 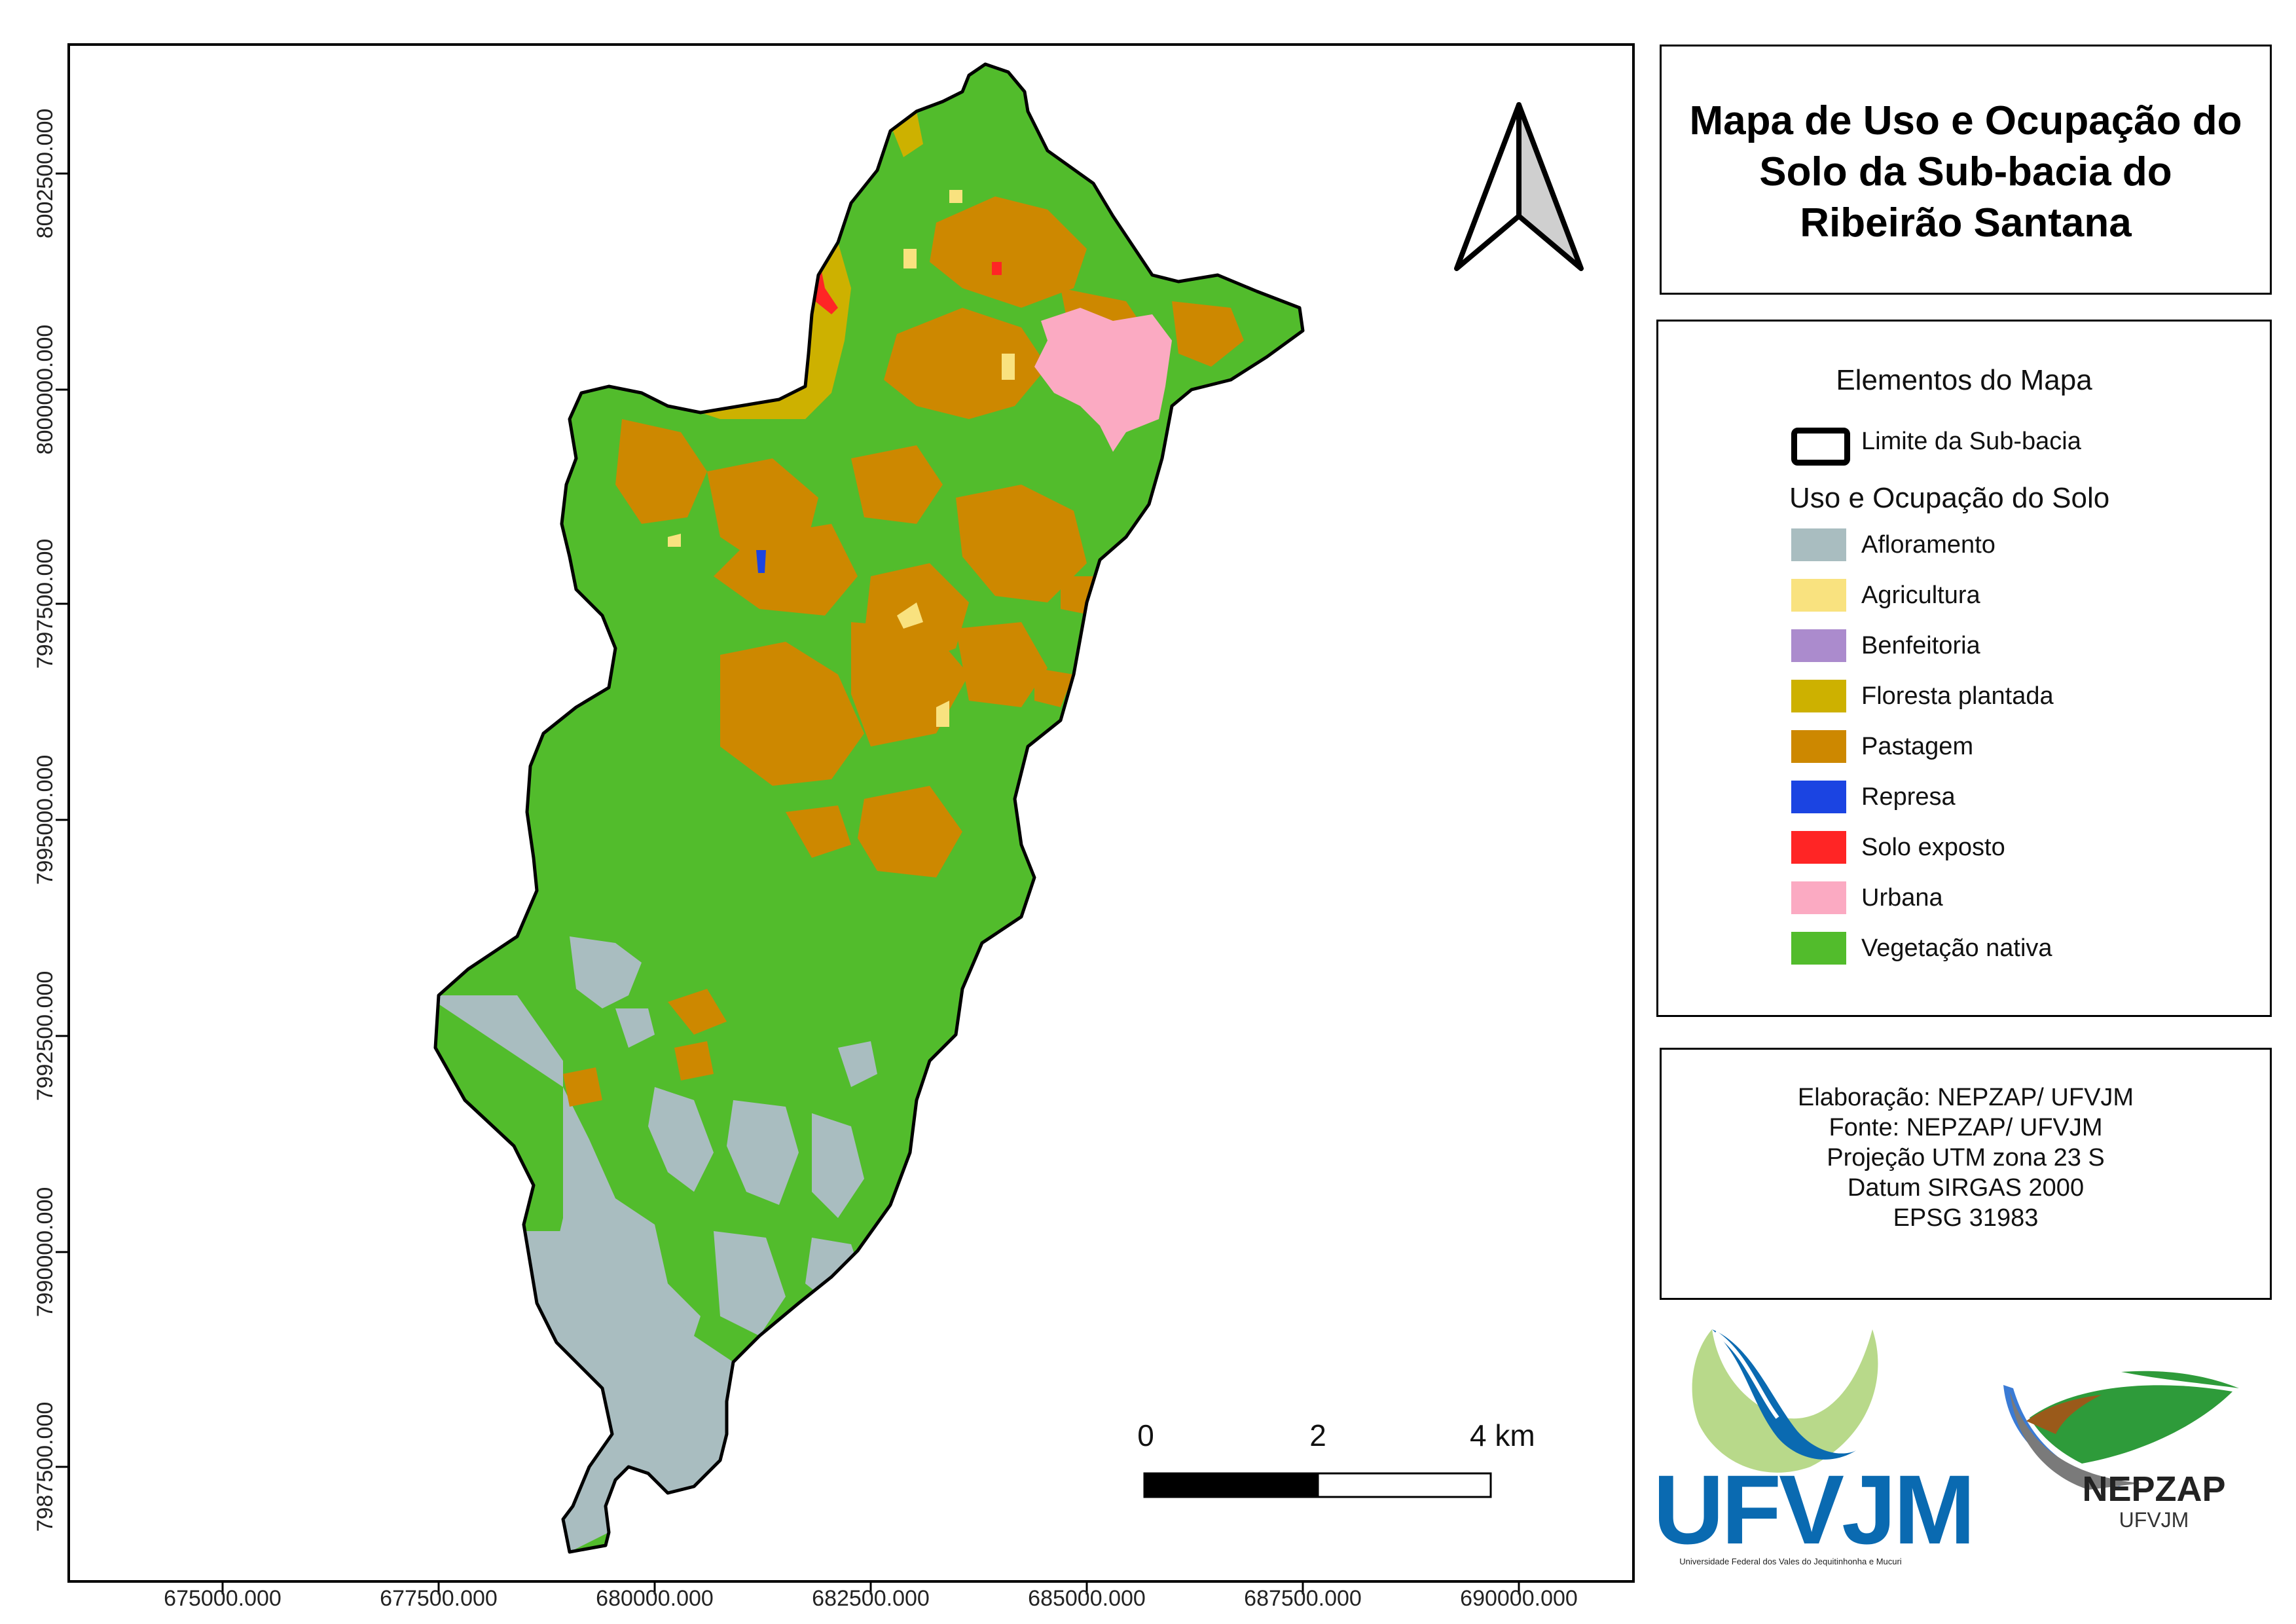 I want to click on legend-section-label: Uso e Ocupação do Solo, so click(x=1949, y=498).